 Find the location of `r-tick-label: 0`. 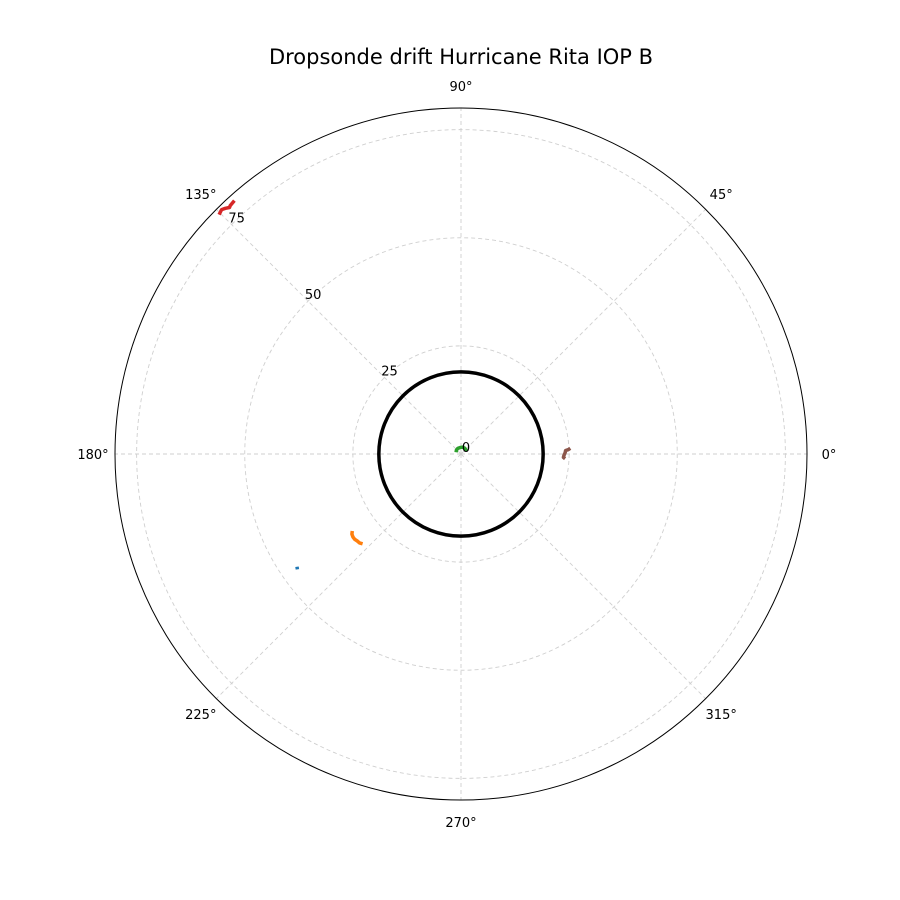

r-tick-label: 0 is located at coordinates (466, 448).